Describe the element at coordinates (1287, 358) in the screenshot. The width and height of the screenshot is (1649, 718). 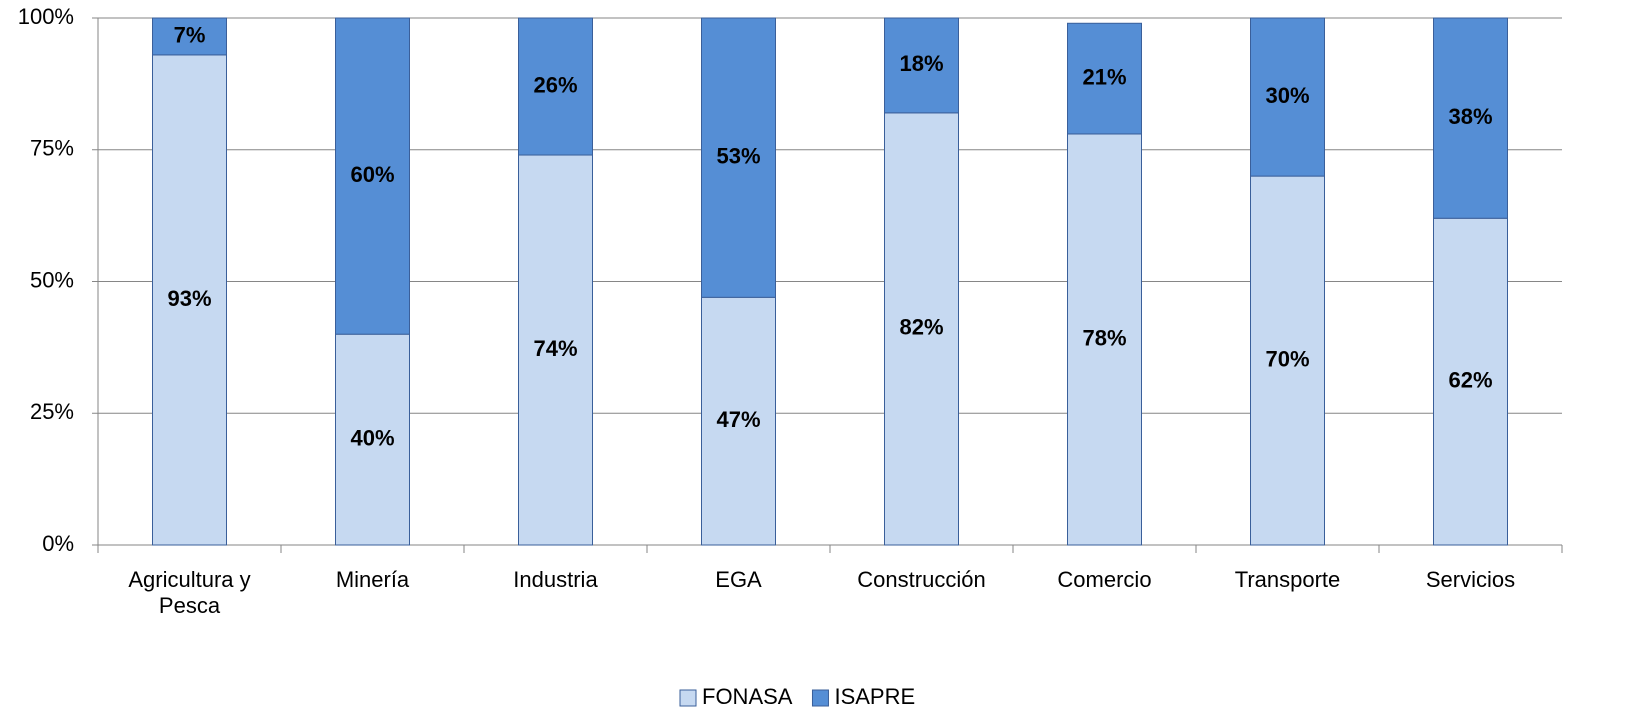
I see `value-label: 70%` at that location.